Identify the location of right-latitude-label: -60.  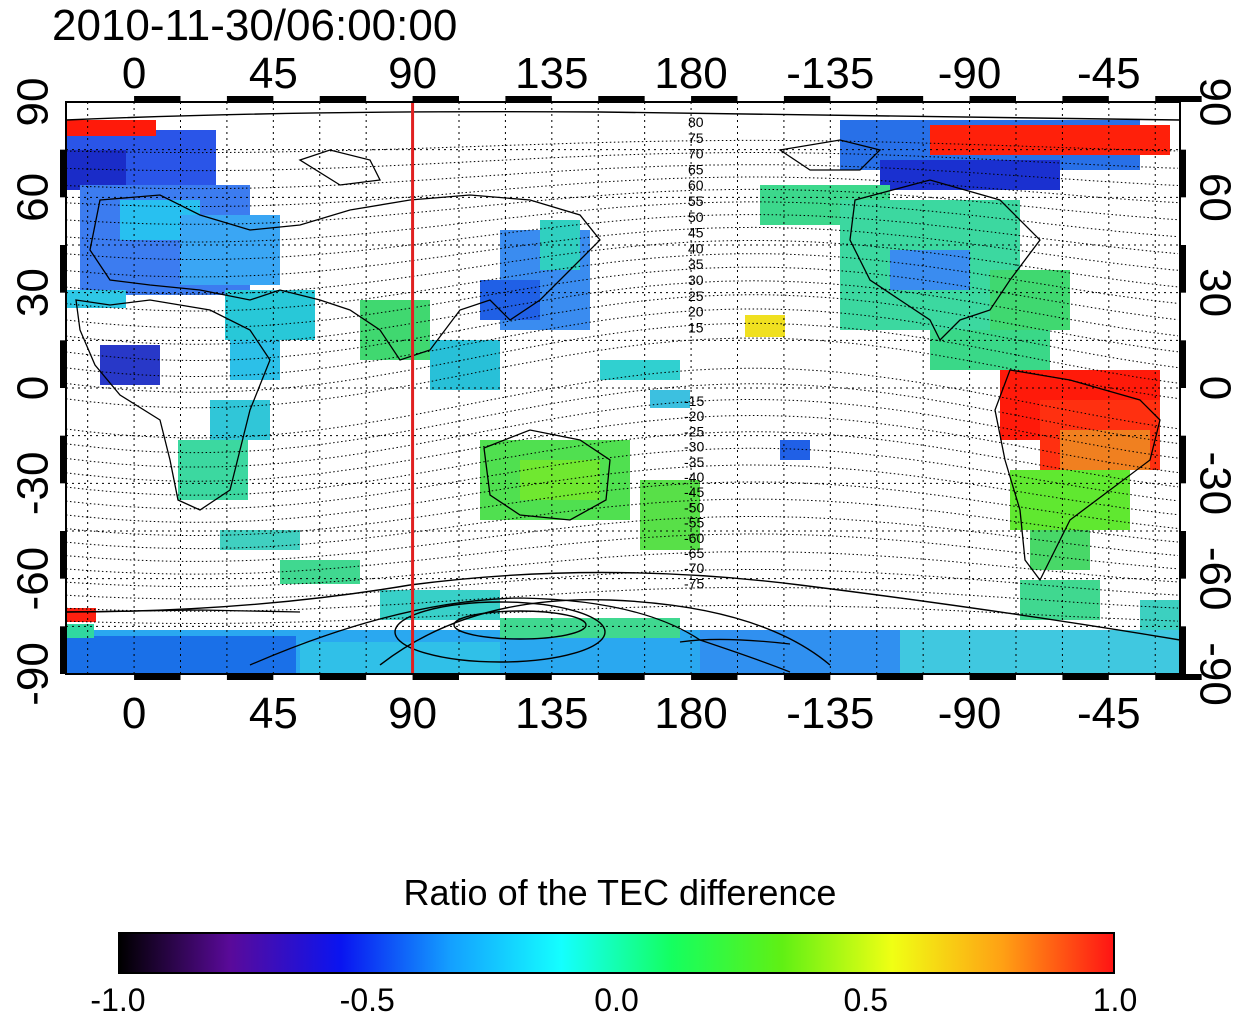
(1214, 579).